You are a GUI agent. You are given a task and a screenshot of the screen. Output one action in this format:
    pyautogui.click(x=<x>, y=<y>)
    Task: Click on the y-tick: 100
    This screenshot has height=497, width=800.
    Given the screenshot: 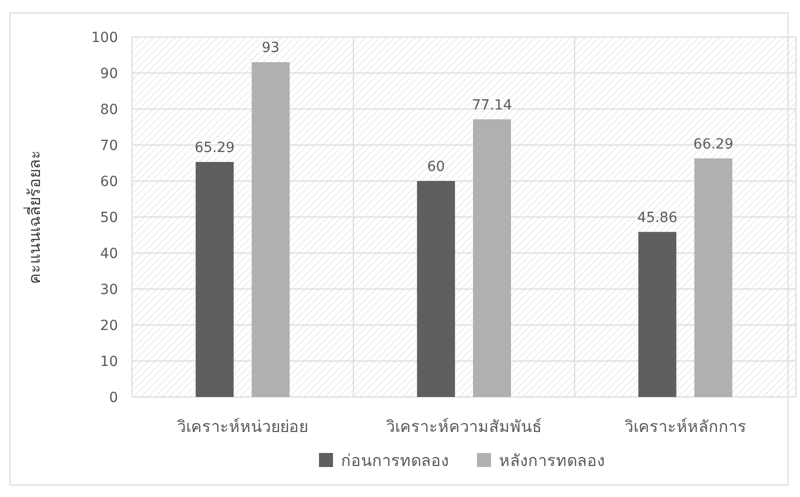 What is the action you would take?
    pyautogui.click(x=104, y=38)
    